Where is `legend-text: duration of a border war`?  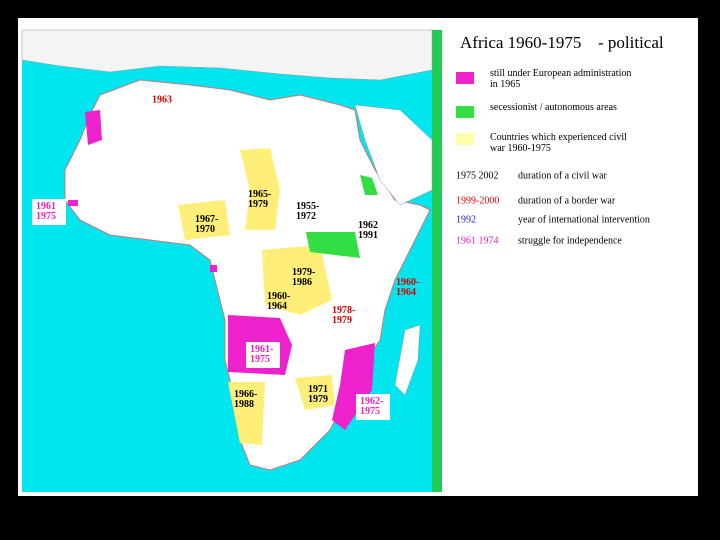 legend-text: duration of a border war is located at coordinates (567, 200).